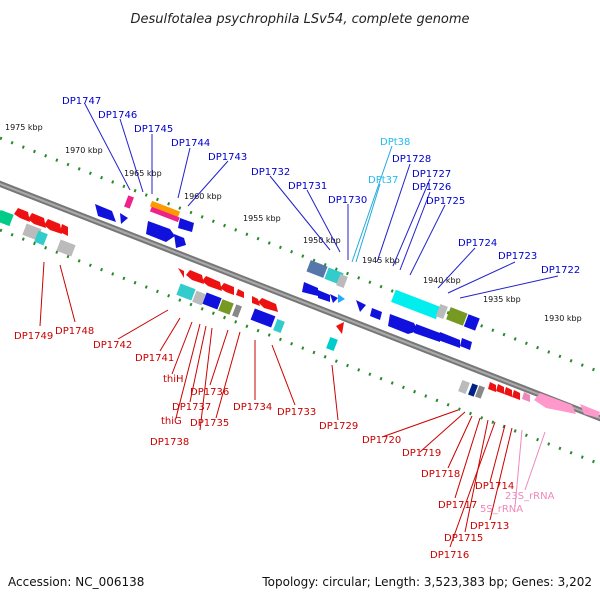 The width and height of the screenshot is (600, 600). Describe the element at coordinates (74, 331) in the screenshot. I see `gene-label-dp1748: DP1748` at that location.